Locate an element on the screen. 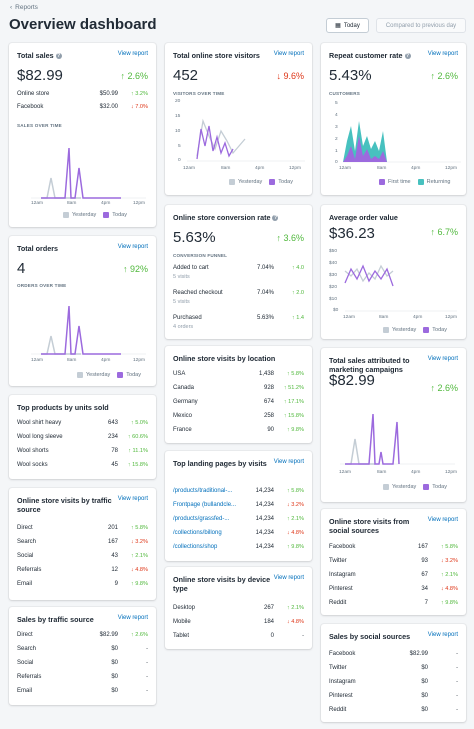 This screenshot has height=729, width=474. list-item: Desktop 267 ↑ 2.1% is located at coordinates (238, 608).